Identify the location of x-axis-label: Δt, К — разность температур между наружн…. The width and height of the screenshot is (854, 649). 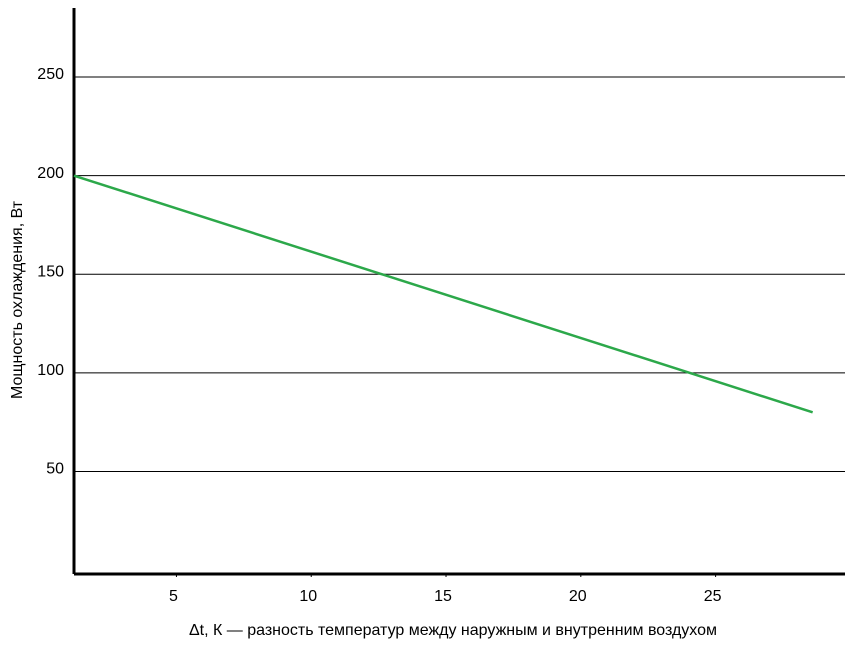
(453, 630).